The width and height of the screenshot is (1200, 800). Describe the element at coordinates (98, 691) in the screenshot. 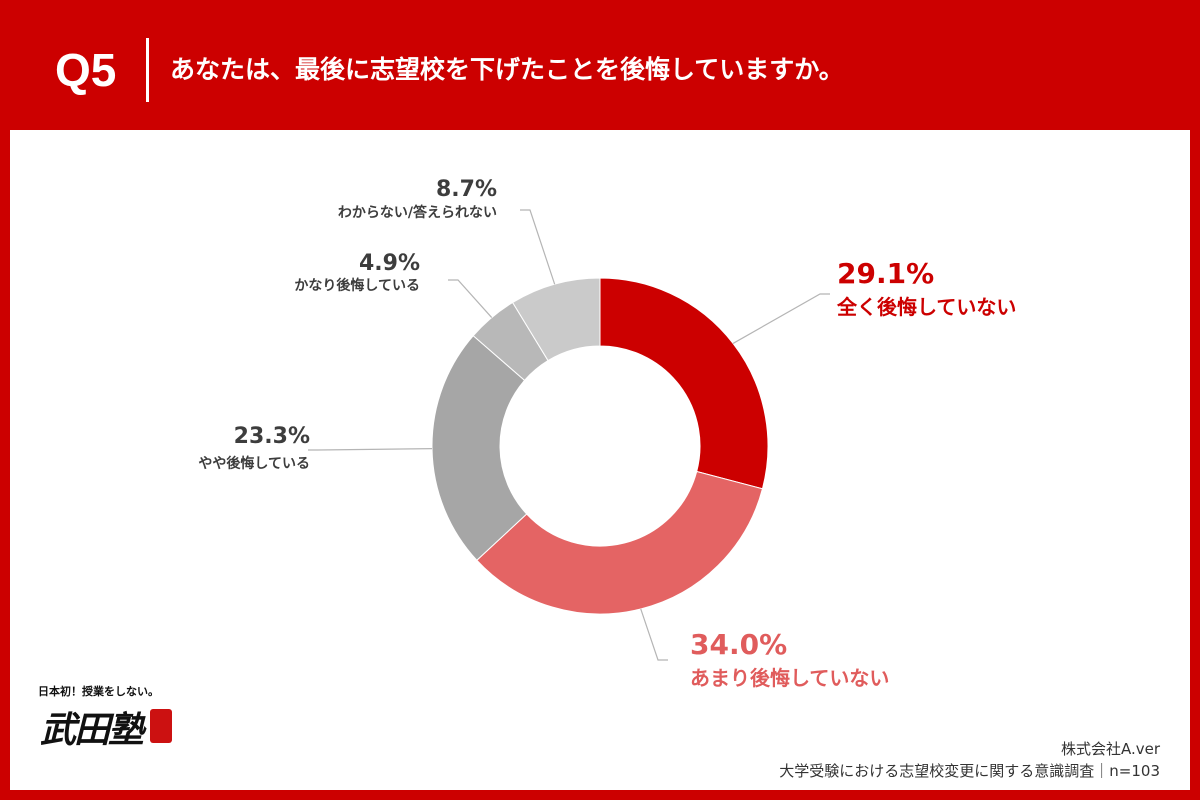

I see `logo-tagline: 日本初！授業をしない。` at that location.